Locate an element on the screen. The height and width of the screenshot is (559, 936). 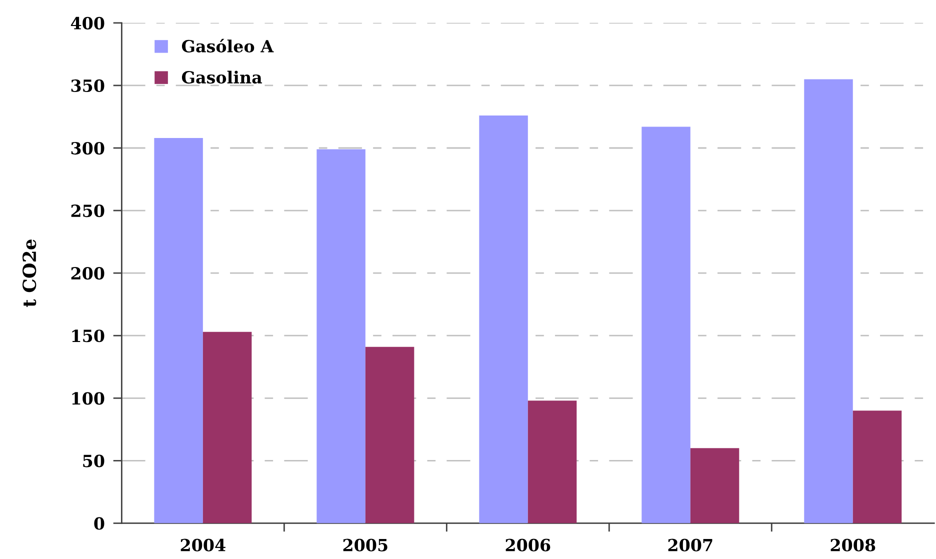
y-tick-label: 150 is located at coordinates (88, 336).